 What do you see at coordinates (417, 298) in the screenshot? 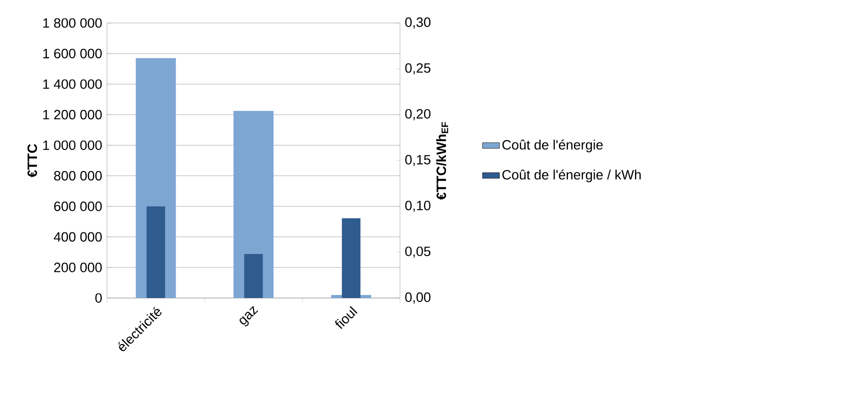
I see `y2-tick-label: 0,00` at bounding box center [417, 298].